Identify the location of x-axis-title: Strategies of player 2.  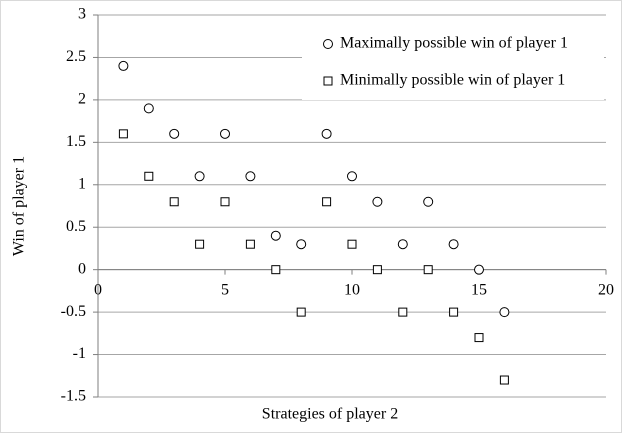
(330, 414).